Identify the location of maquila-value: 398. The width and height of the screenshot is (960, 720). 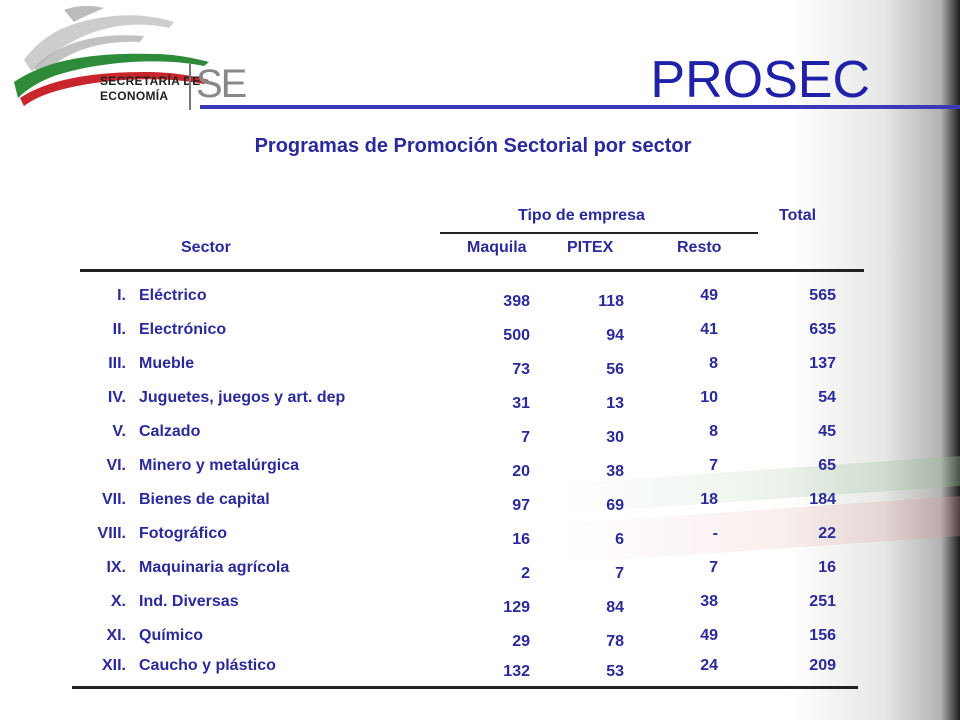
(516, 301).